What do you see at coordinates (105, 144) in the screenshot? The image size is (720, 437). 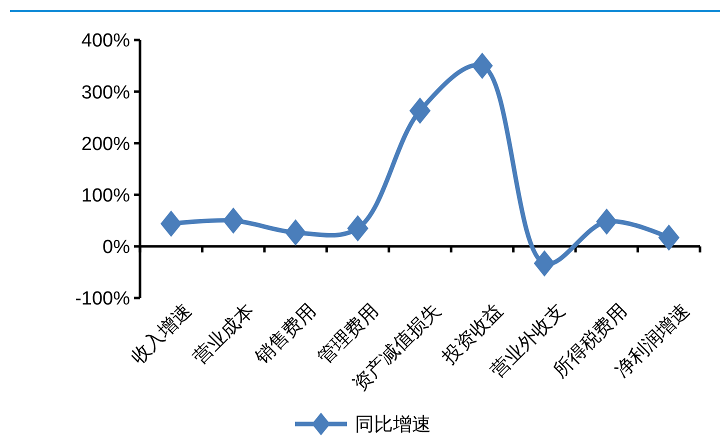 I see `y-tick-label: 200%` at bounding box center [105, 144].